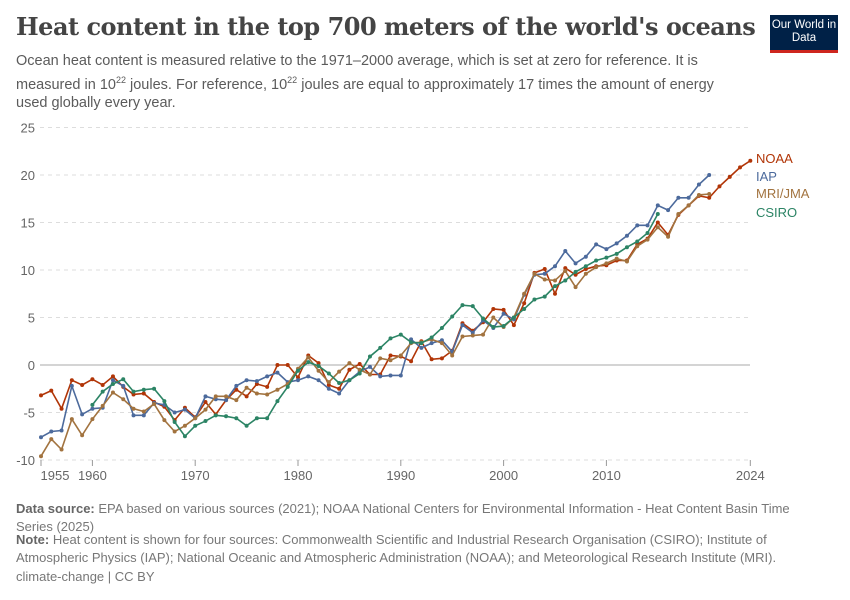  I want to click on legend-label: IAP, so click(766, 176).